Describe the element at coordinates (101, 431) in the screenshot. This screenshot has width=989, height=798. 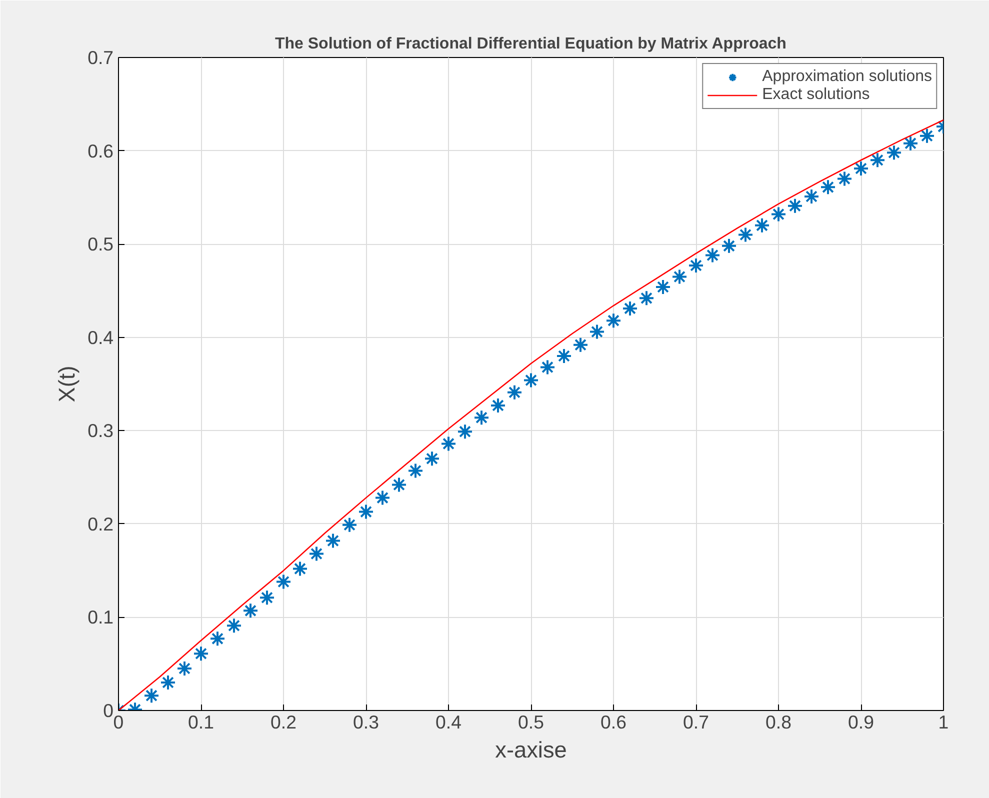
I see `y-tick-label: 0.3` at that location.